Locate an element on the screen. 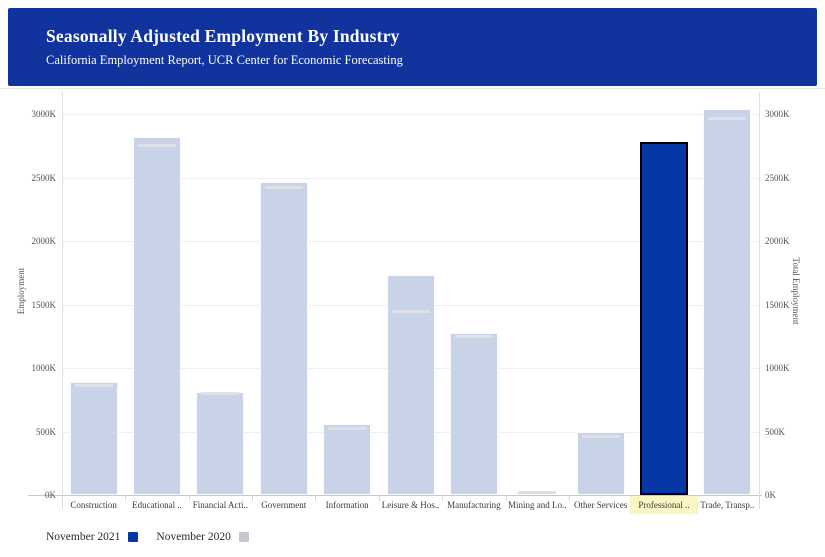  marker-leisure-hos is located at coordinates (410, 311).